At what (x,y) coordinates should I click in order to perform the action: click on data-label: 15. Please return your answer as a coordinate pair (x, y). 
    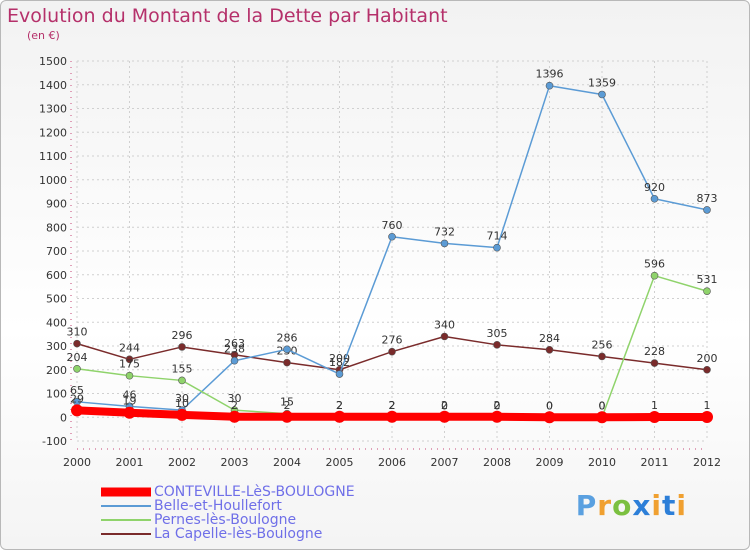
    Looking at the image, I should click on (287, 402).